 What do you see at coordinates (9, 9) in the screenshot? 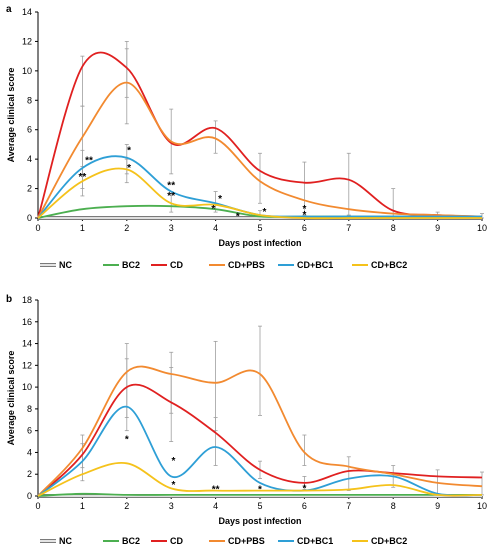
I see `panel-label: a` at bounding box center [9, 9].